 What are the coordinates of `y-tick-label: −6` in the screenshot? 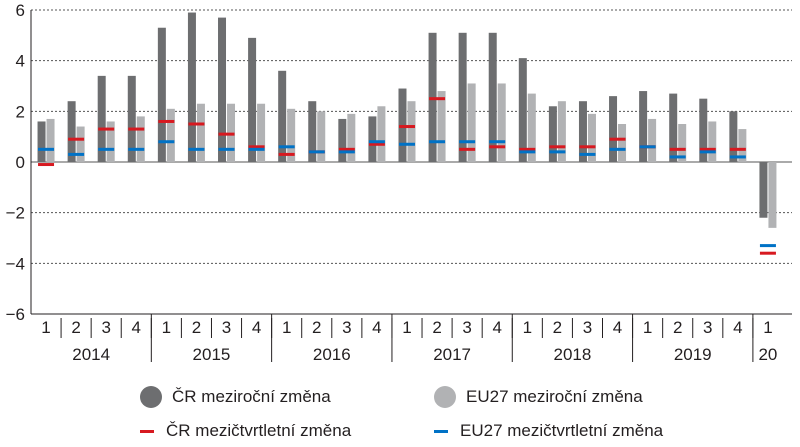 It's located at (15, 314).